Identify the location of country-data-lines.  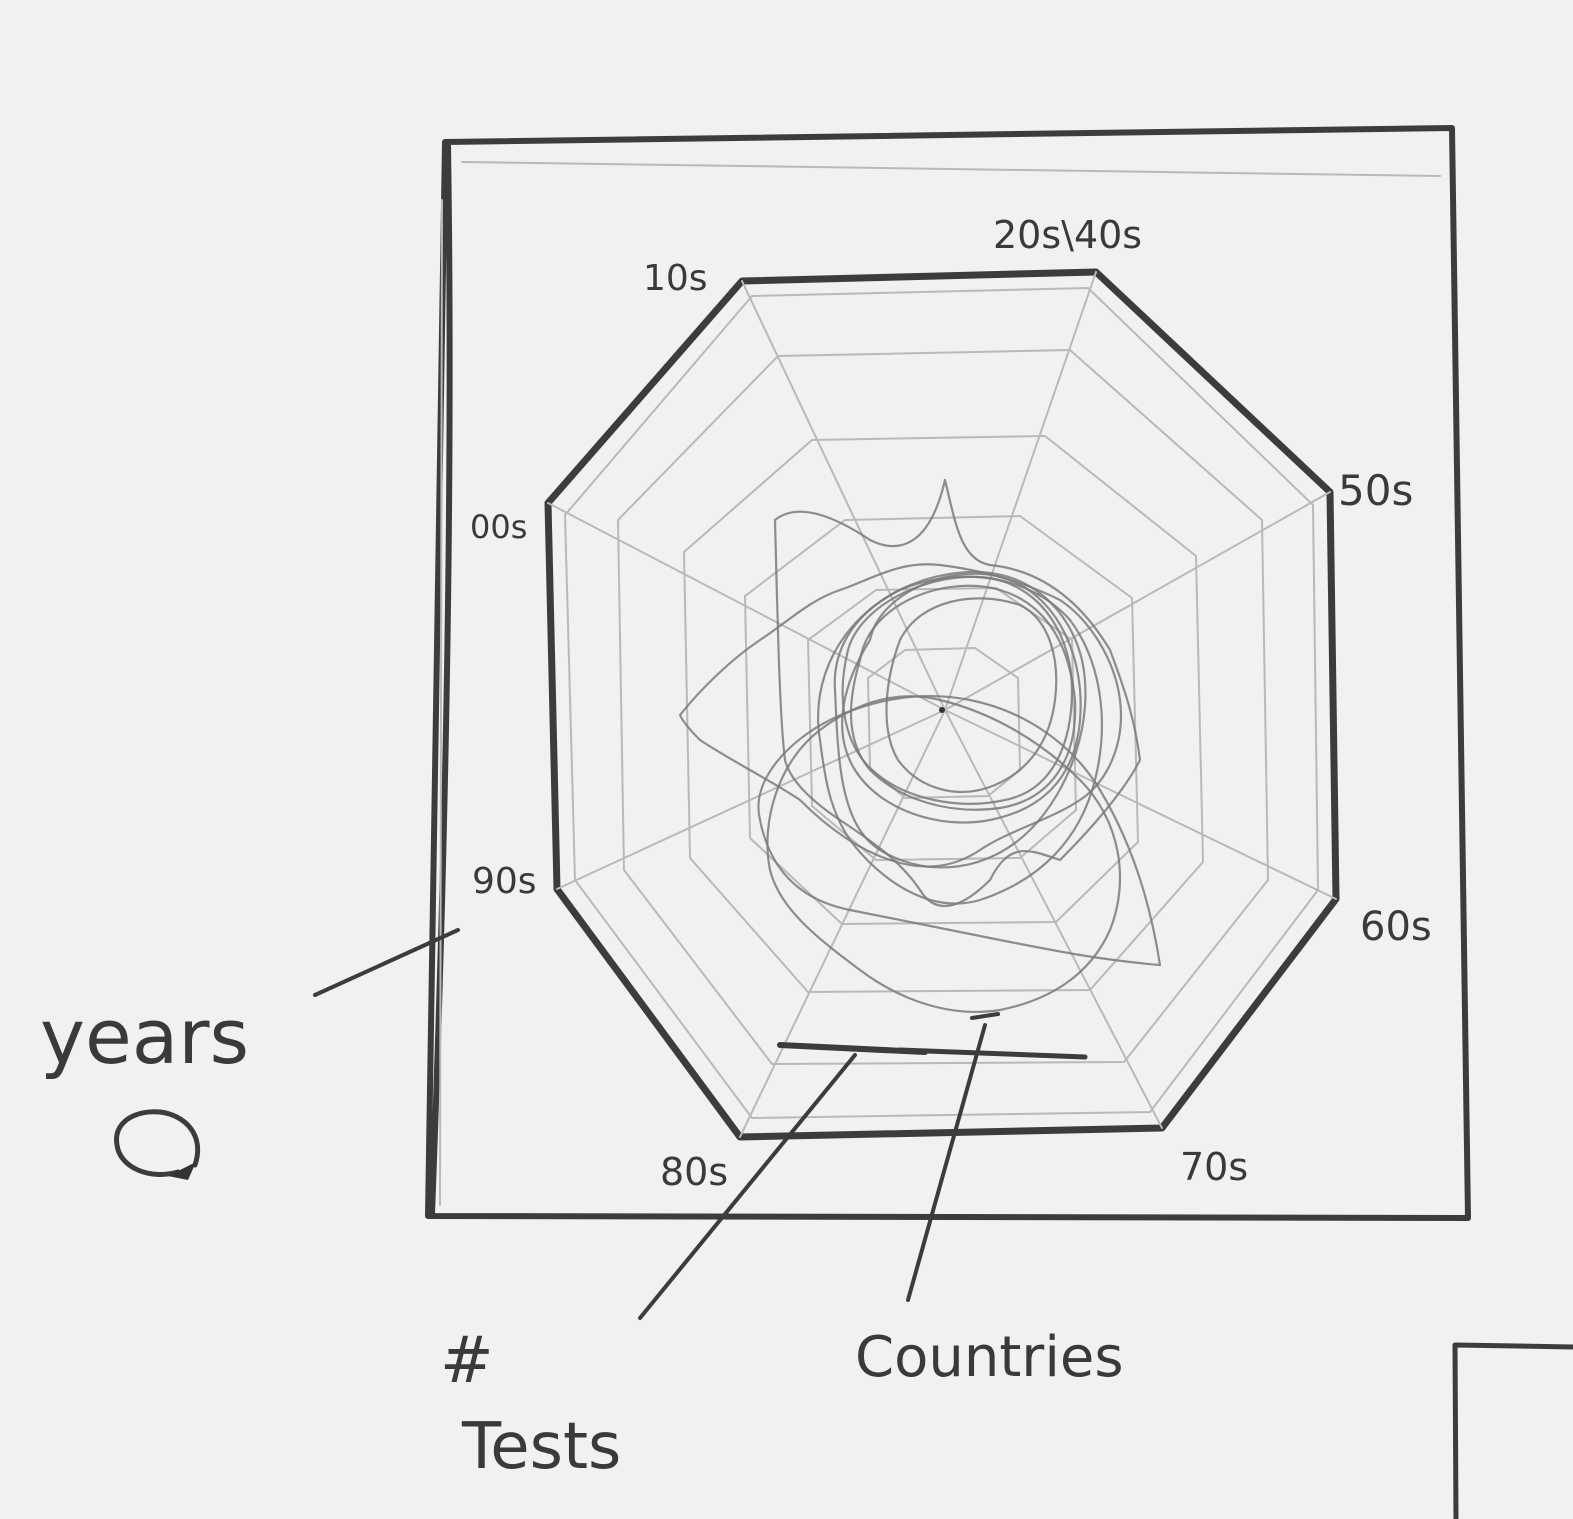
(920, 745).